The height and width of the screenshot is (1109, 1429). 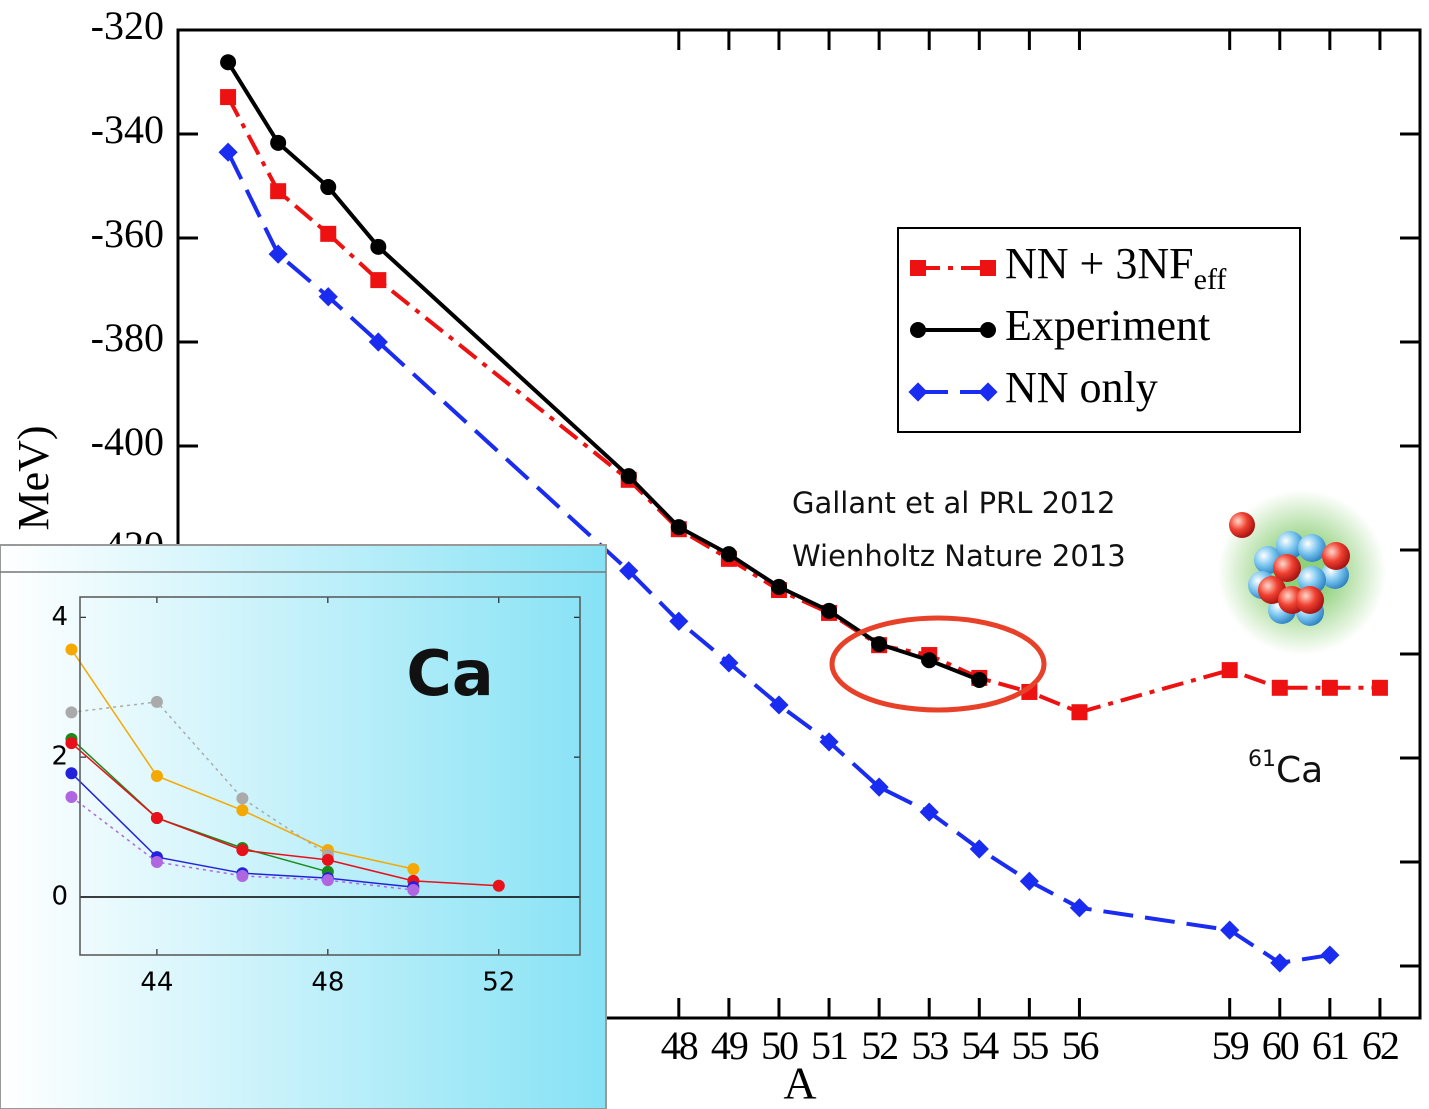 What do you see at coordinates (1330, 1045) in the screenshot?
I see `x-tick-label: 61` at bounding box center [1330, 1045].